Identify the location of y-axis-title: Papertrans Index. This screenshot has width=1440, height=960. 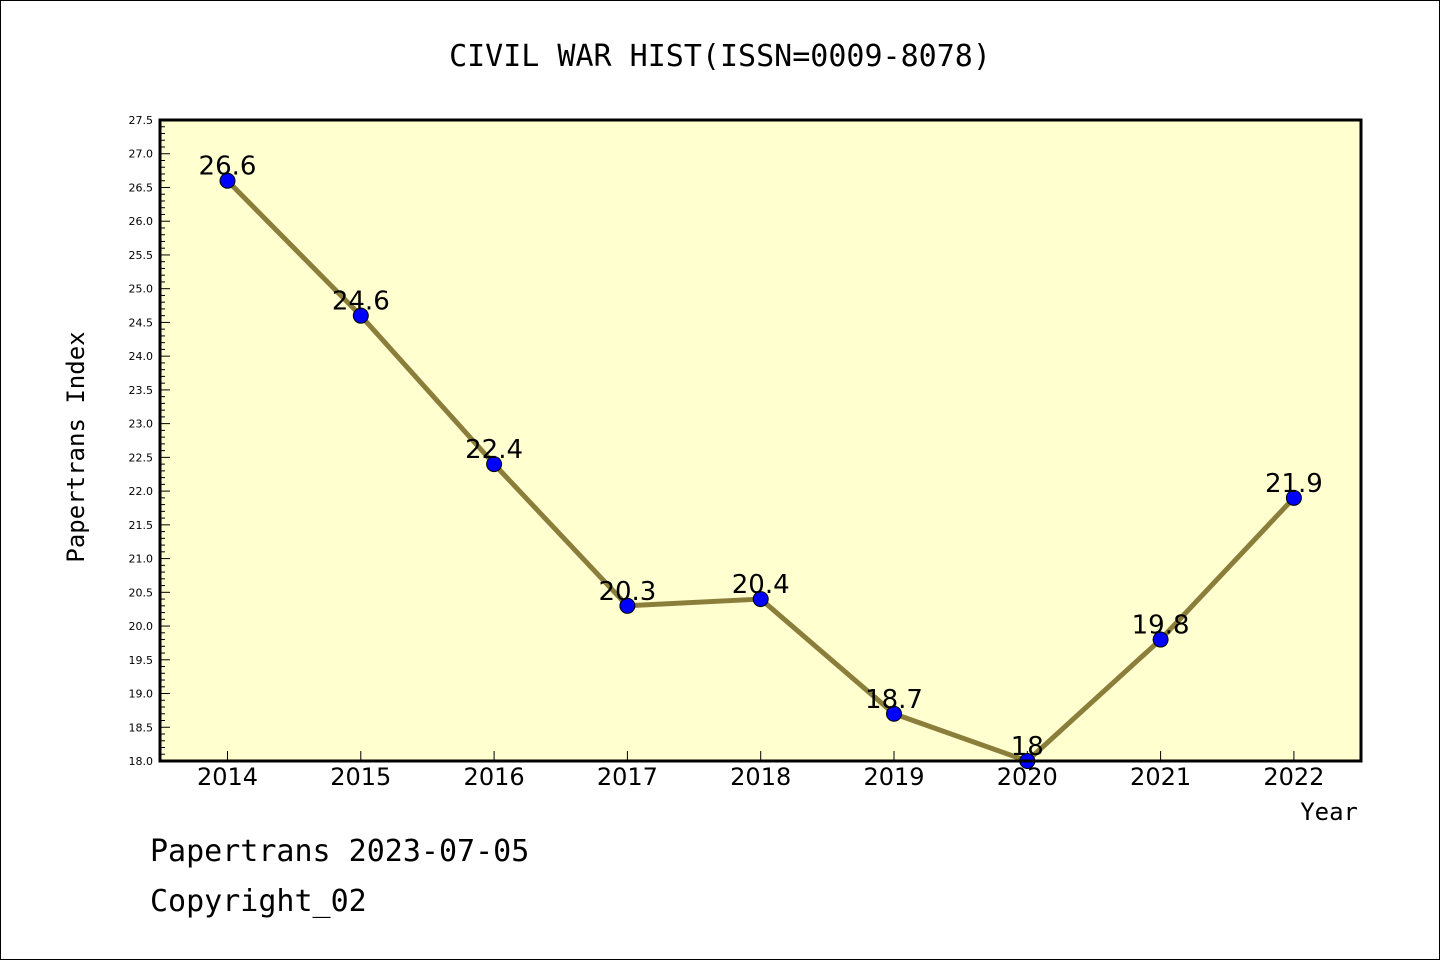
(76, 446).